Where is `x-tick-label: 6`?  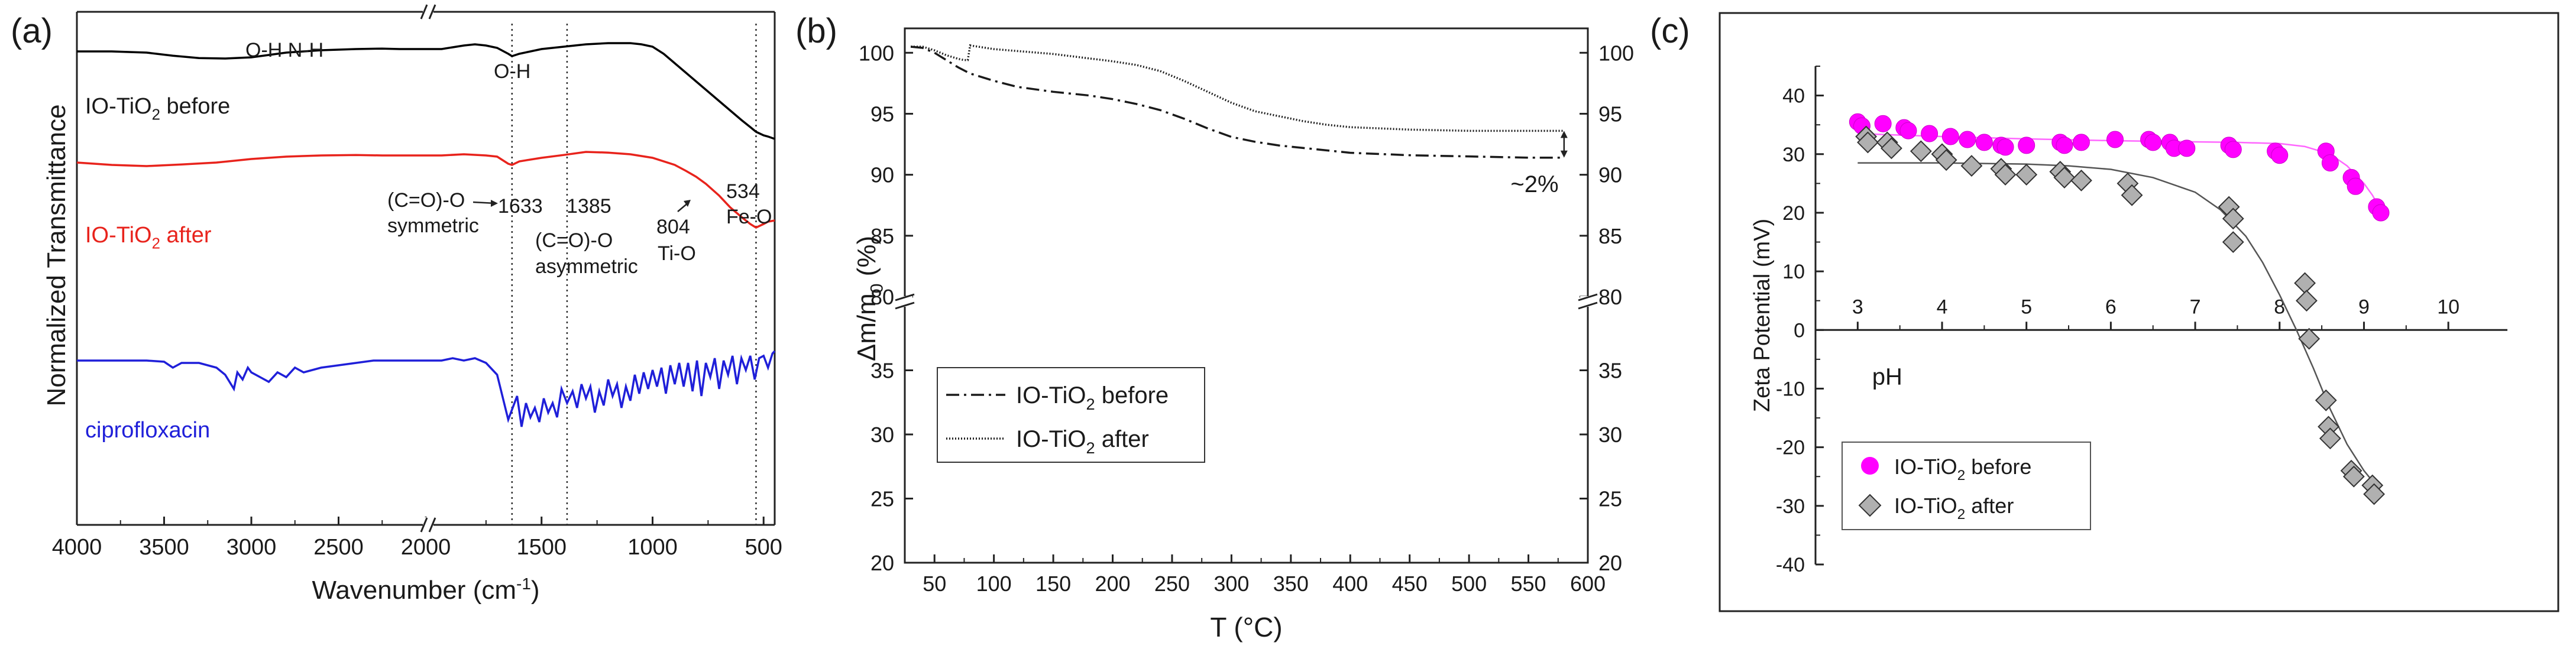 x-tick-label: 6 is located at coordinates (2111, 307).